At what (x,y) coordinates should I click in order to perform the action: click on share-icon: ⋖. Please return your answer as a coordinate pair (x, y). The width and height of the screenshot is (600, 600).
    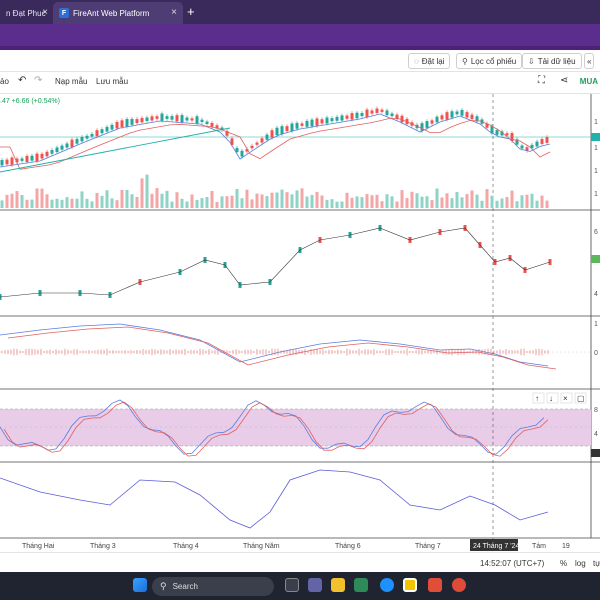
    Looking at the image, I should click on (564, 80).